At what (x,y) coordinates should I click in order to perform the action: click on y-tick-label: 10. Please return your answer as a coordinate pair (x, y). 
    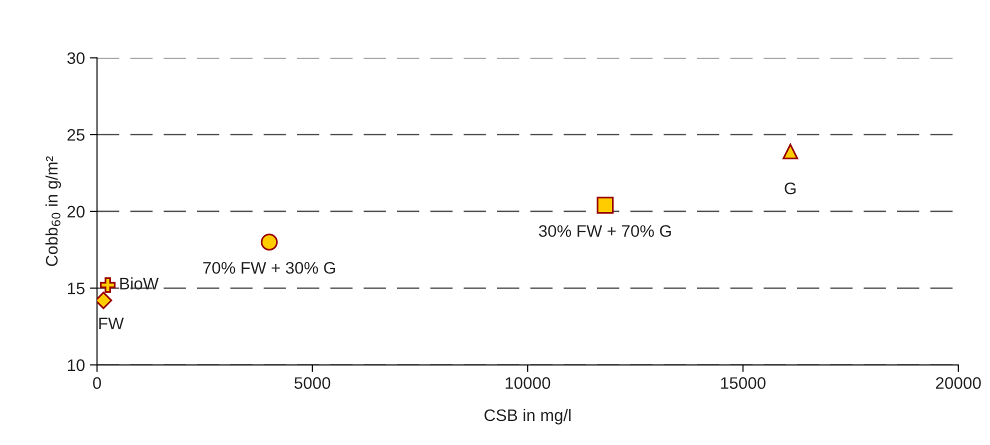
    Looking at the image, I should click on (76, 365).